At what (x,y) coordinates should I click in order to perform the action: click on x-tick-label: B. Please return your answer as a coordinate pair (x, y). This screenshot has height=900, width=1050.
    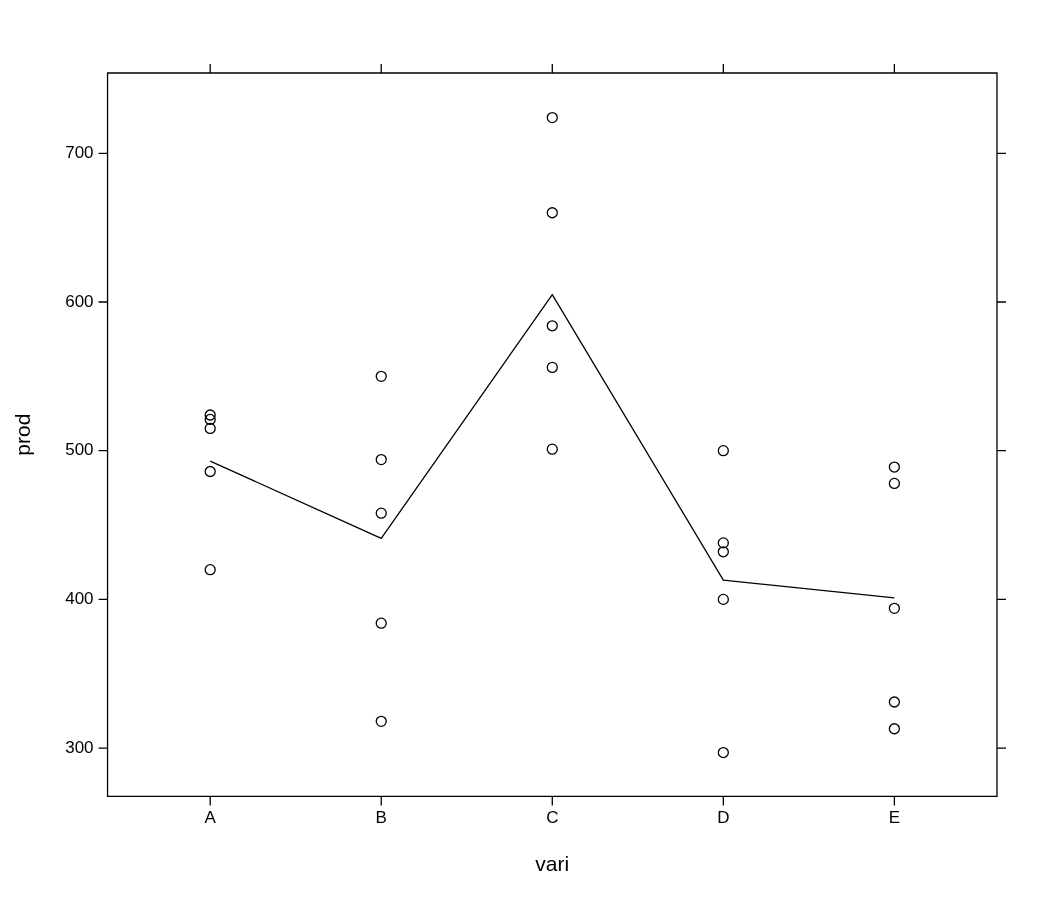
    Looking at the image, I should click on (381, 818).